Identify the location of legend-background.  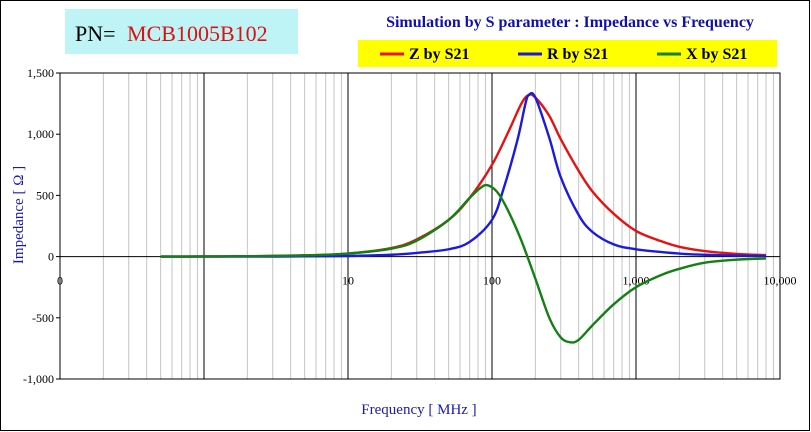
(567, 53).